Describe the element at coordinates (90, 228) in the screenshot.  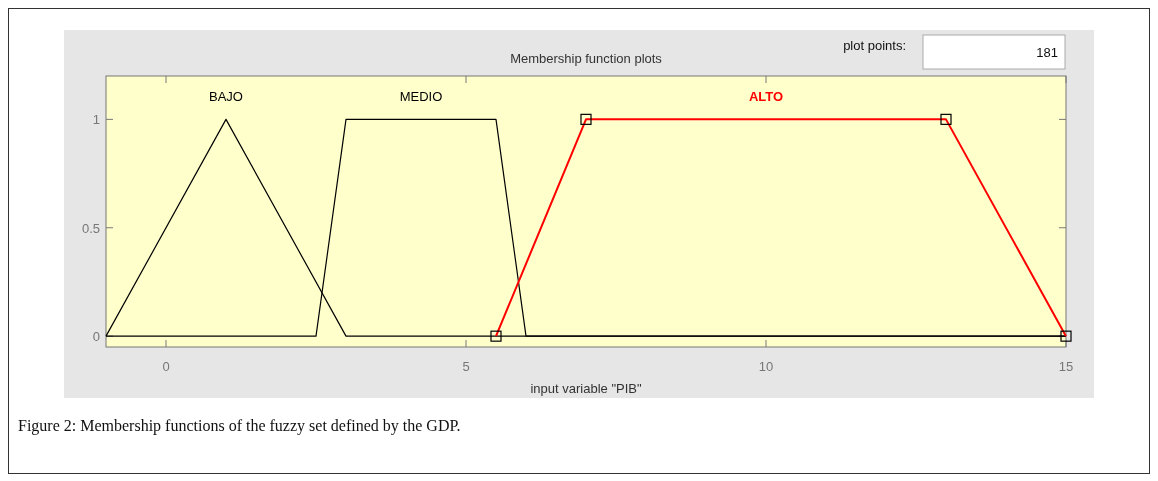
I see `y-tick-label: 0.5` at that location.